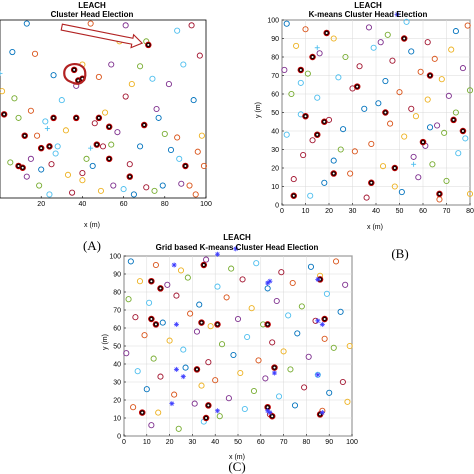  What do you see at coordinates (119, 437) in the screenshot?
I see `y-tick-label: 0` at bounding box center [119, 437].